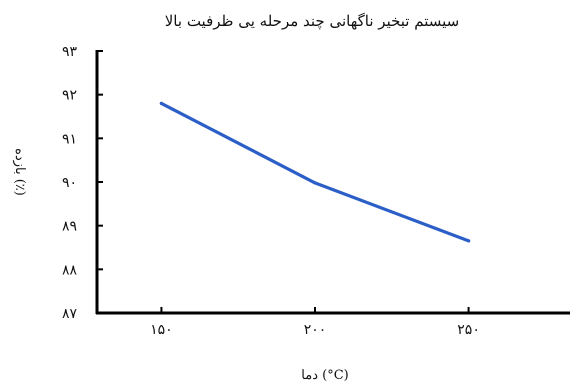 The width and height of the screenshot is (570, 385). What do you see at coordinates (161, 330) in the screenshot?
I see `x-tick-label: ۱۵۰` at bounding box center [161, 330].